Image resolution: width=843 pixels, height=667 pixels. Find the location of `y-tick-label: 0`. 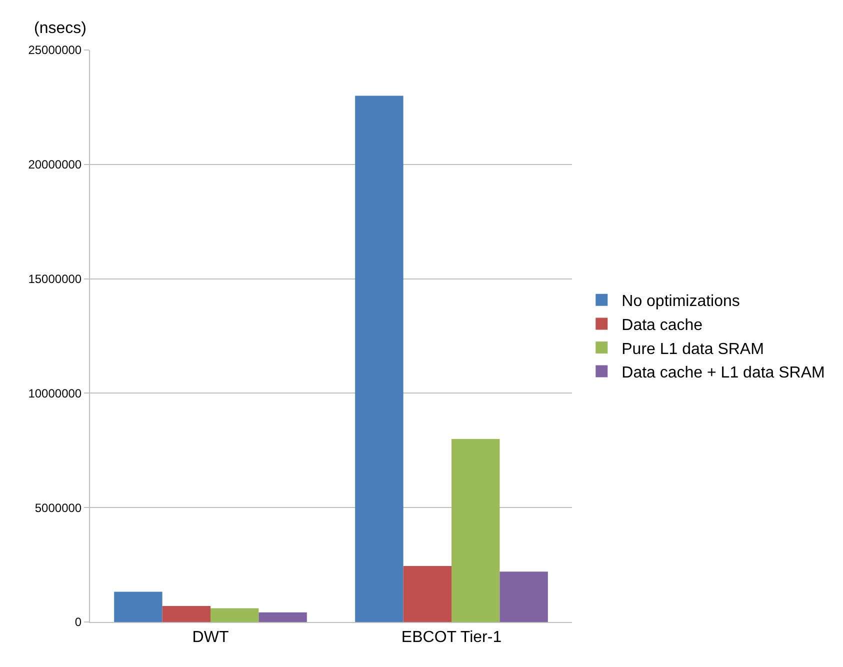

y-tick-label: 0 is located at coordinates (78, 622).